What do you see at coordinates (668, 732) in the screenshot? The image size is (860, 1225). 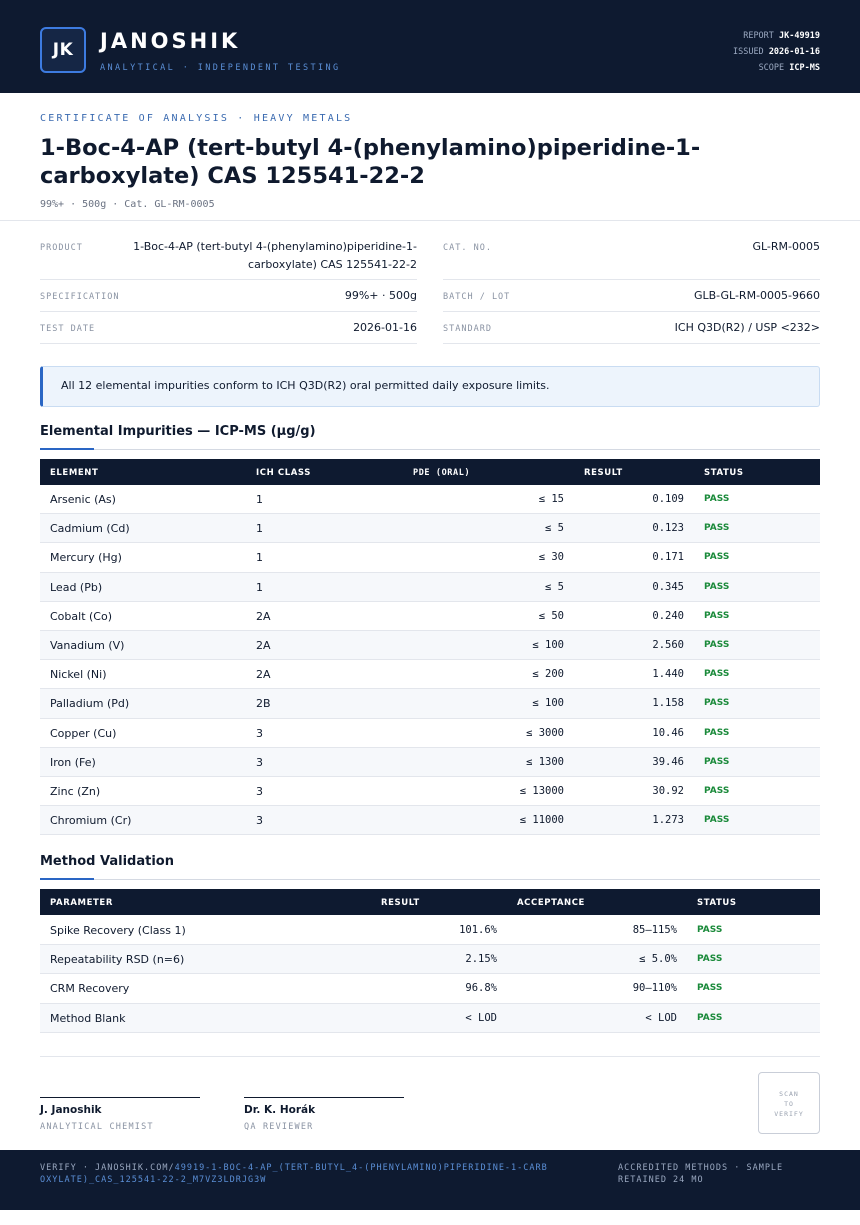 I see `result-value: 10.46` at bounding box center [668, 732].